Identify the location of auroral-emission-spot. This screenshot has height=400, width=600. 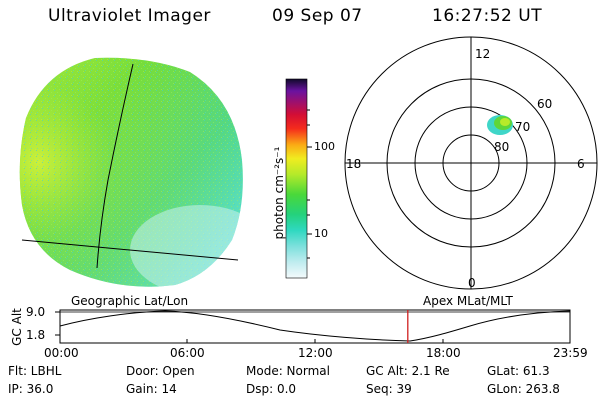
(500, 125).